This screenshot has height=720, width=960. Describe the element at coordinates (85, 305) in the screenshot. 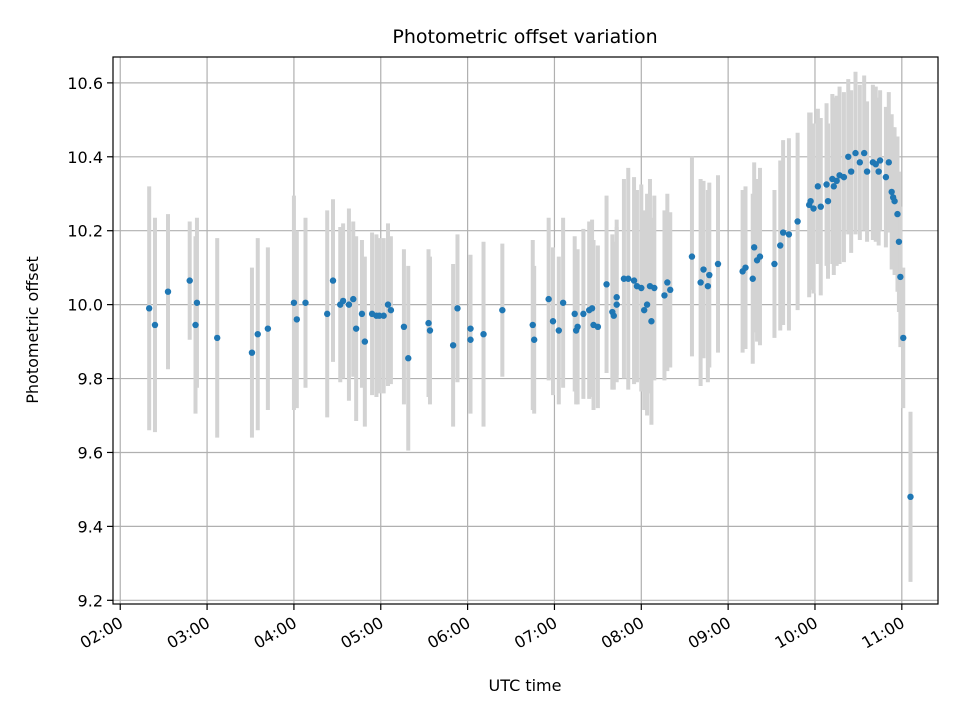

I see `y-tick-label: 10.0` at that location.